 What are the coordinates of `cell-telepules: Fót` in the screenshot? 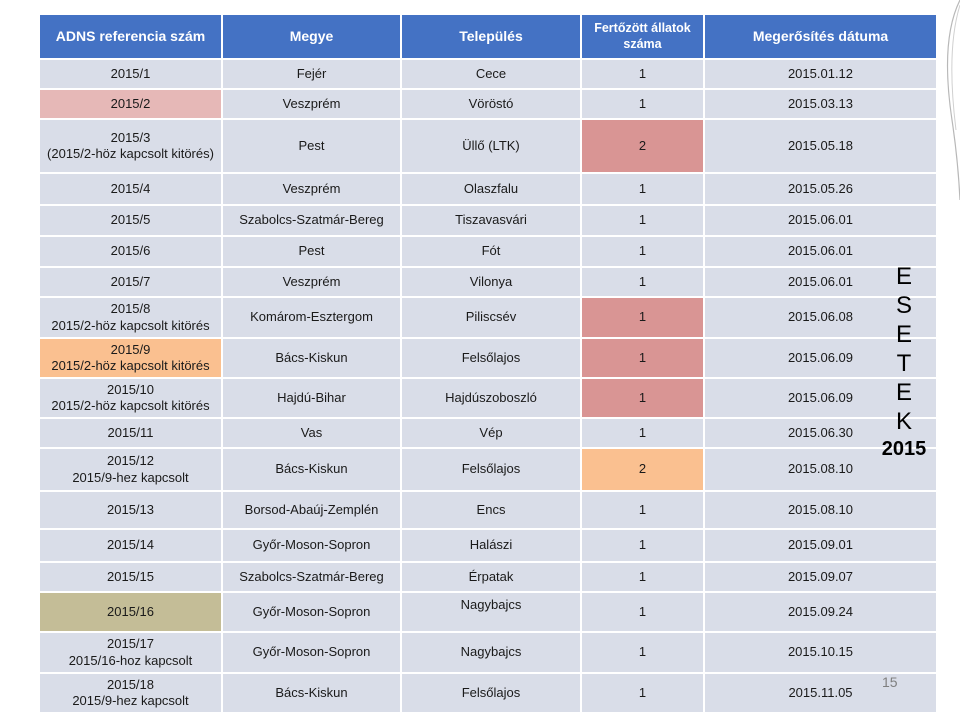 It's located at (491, 251).